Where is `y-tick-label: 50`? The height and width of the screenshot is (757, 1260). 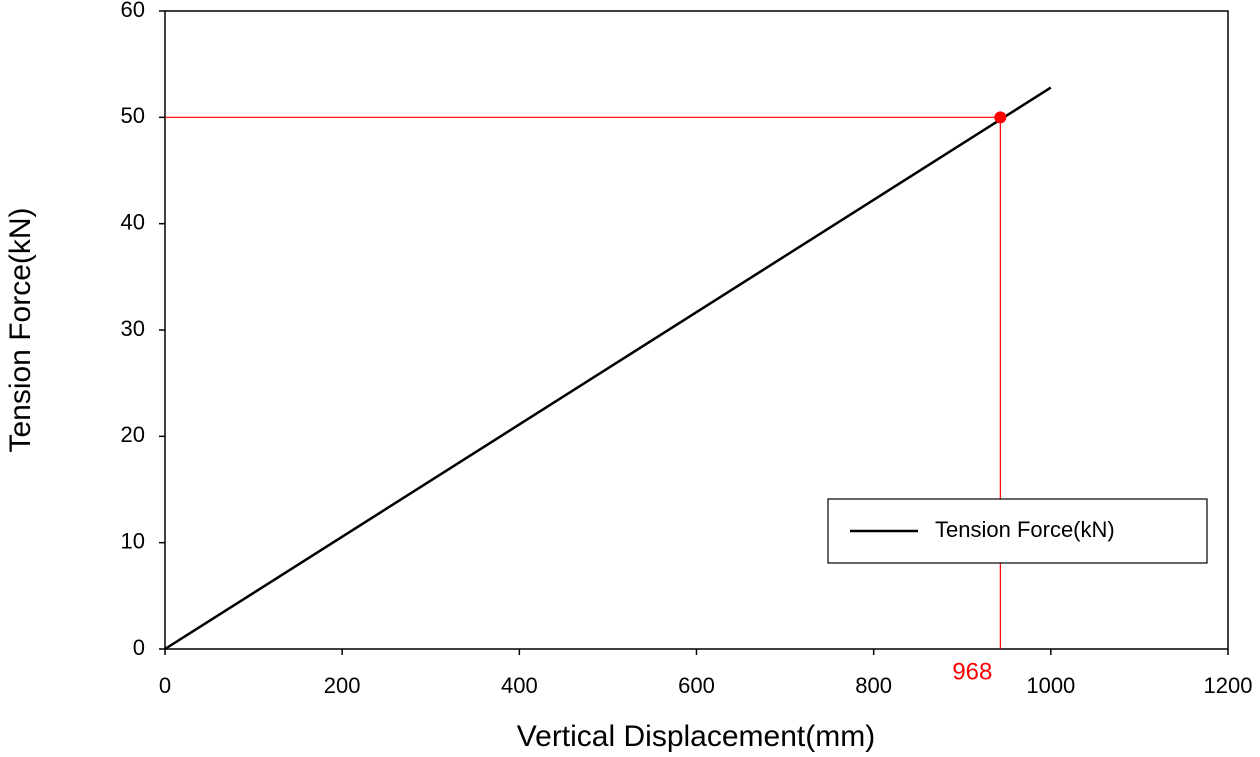
y-tick-label: 50 is located at coordinates (133, 115).